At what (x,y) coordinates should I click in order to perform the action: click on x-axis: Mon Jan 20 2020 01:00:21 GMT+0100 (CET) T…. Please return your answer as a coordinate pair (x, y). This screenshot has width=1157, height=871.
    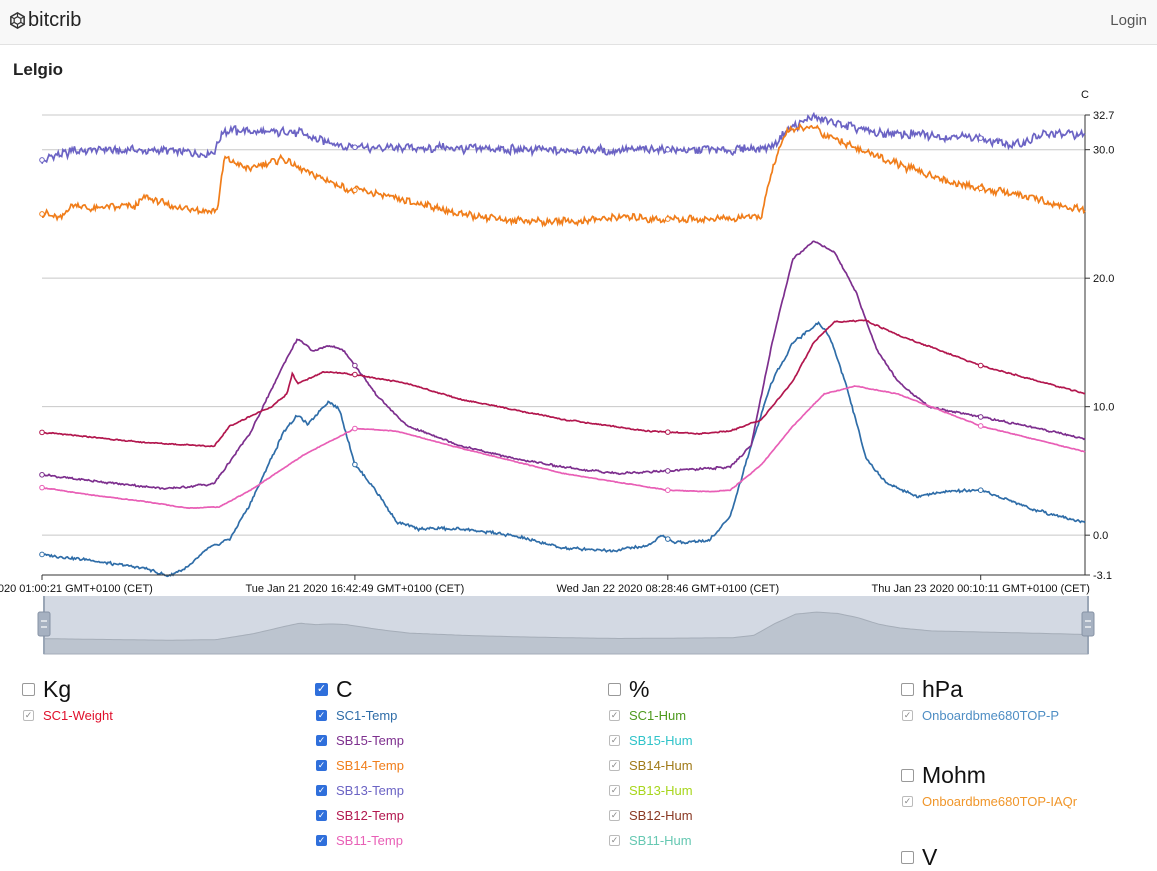
    Looking at the image, I should click on (545, 584).